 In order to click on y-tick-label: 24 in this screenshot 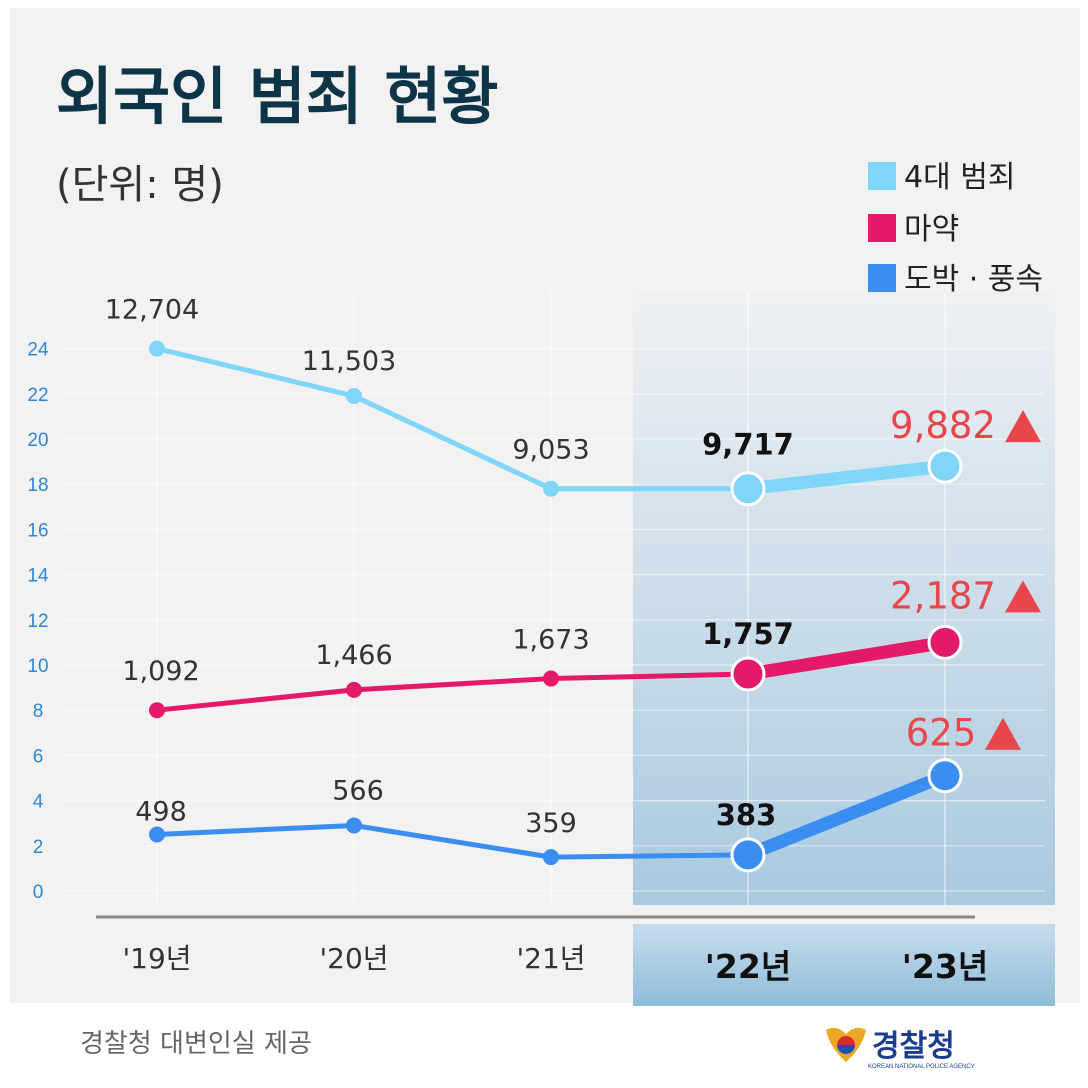, I will do `click(38, 350)`.